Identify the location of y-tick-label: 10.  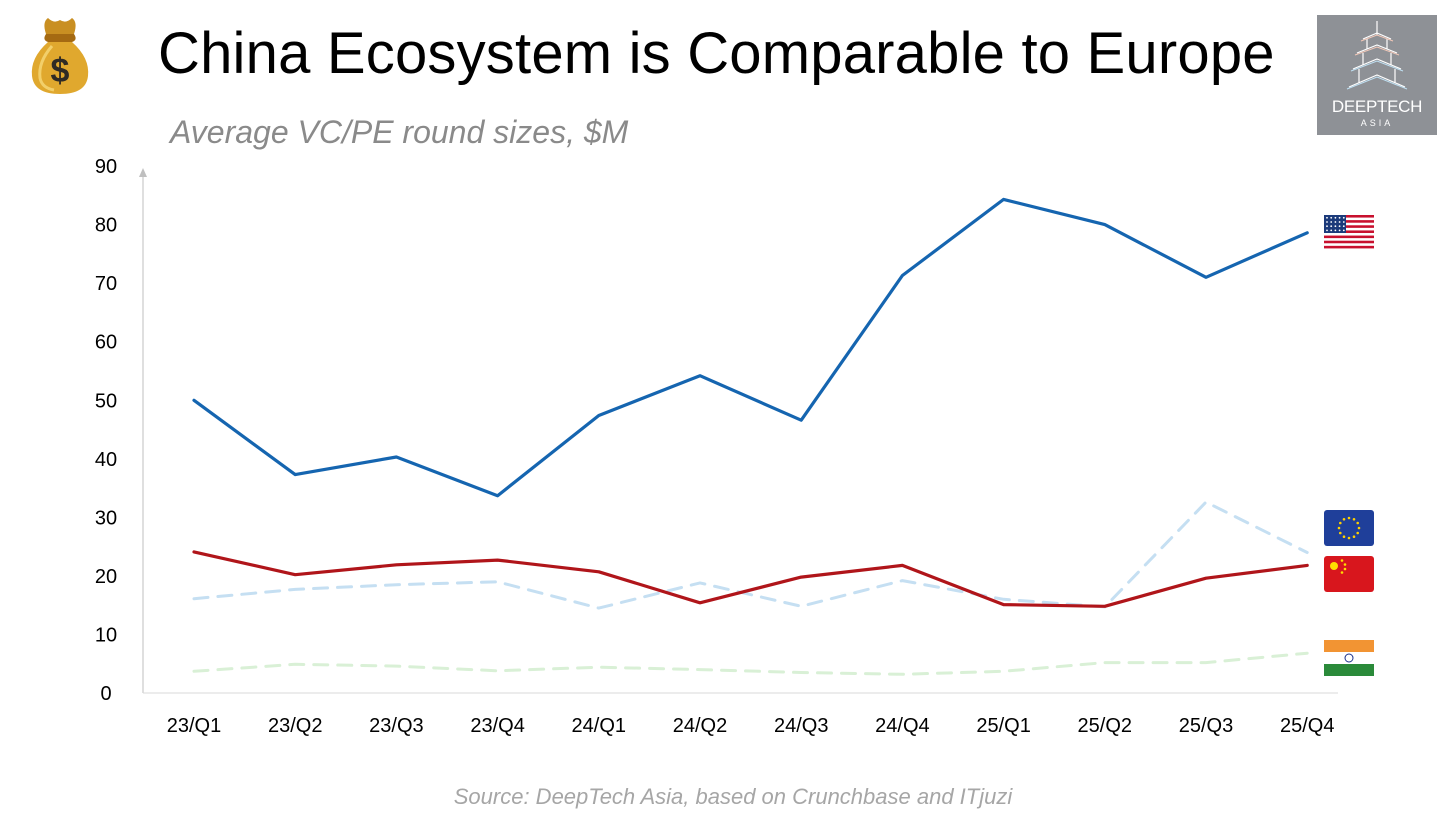
(106, 635).